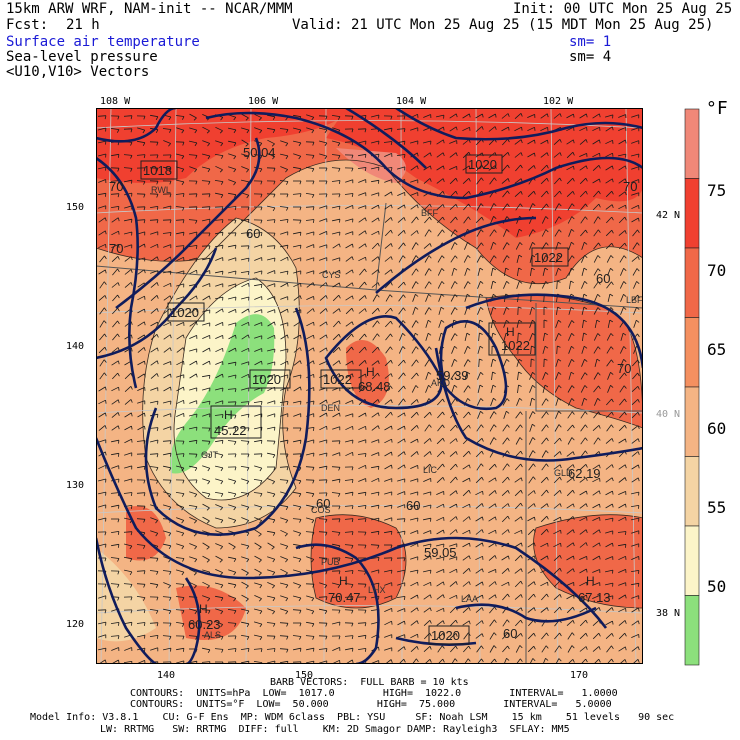  What do you see at coordinates (186, 312) in the screenshot?
I see `pressure-label-box: 1020` at bounding box center [186, 312].